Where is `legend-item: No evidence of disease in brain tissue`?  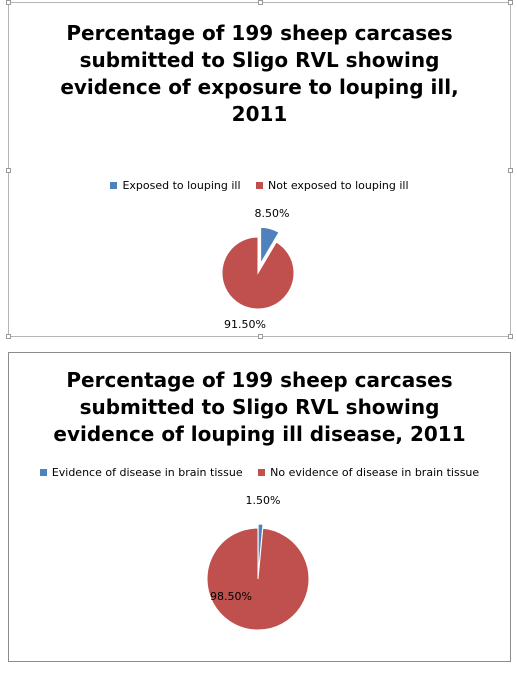 legend-item: No evidence of disease in brain tissue is located at coordinates (368, 472).